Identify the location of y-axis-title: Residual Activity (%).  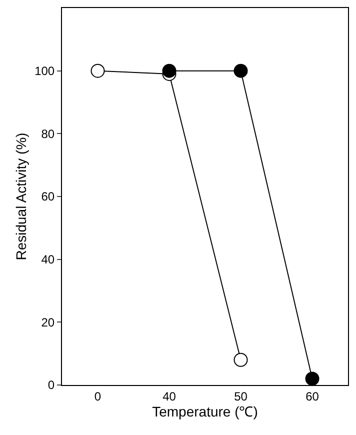
(21, 196).